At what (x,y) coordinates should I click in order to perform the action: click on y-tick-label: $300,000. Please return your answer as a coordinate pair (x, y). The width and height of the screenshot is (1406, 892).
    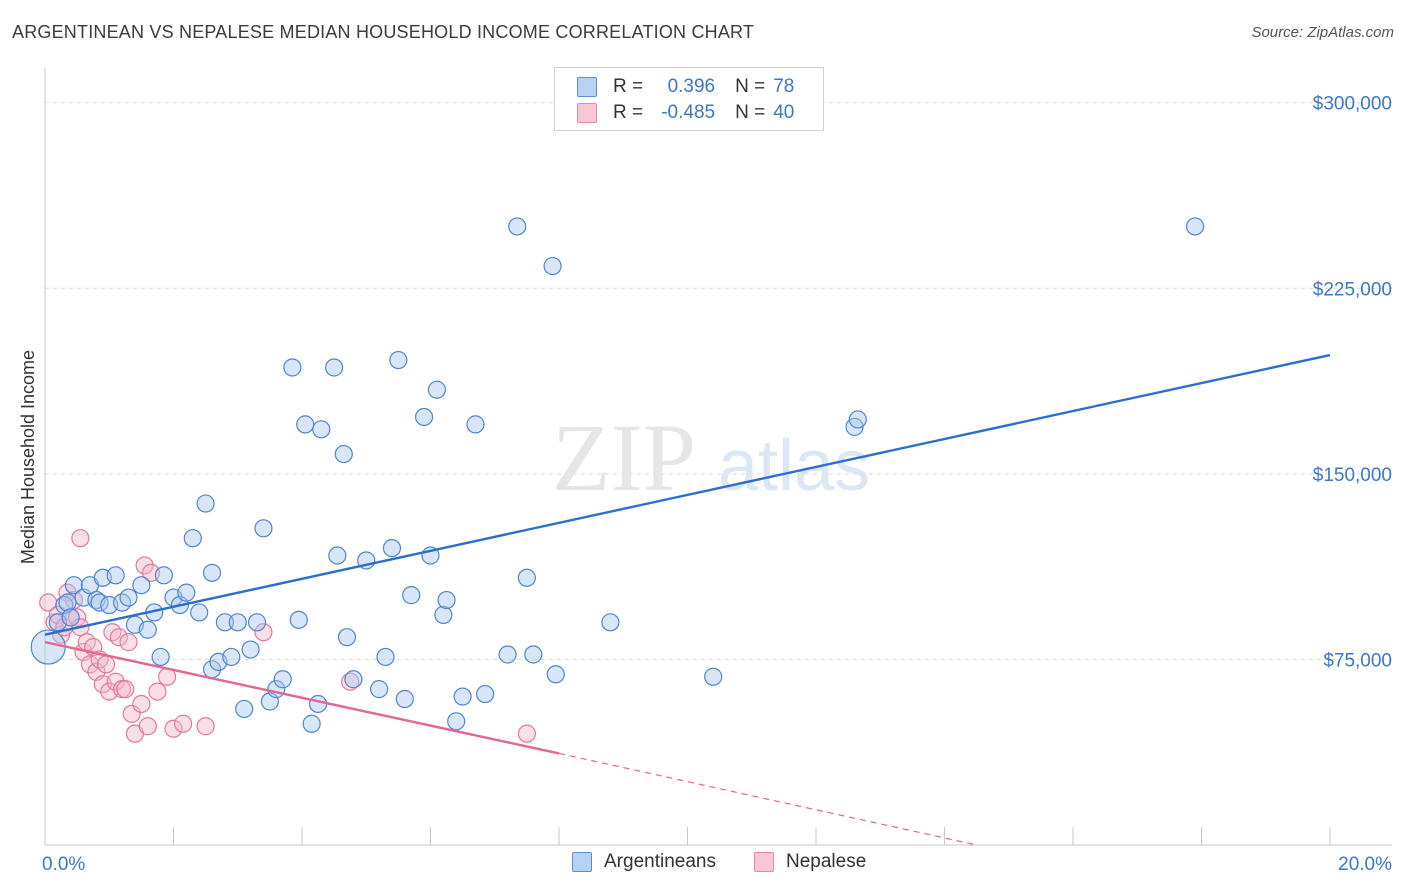
    Looking at the image, I should click on (1352, 104).